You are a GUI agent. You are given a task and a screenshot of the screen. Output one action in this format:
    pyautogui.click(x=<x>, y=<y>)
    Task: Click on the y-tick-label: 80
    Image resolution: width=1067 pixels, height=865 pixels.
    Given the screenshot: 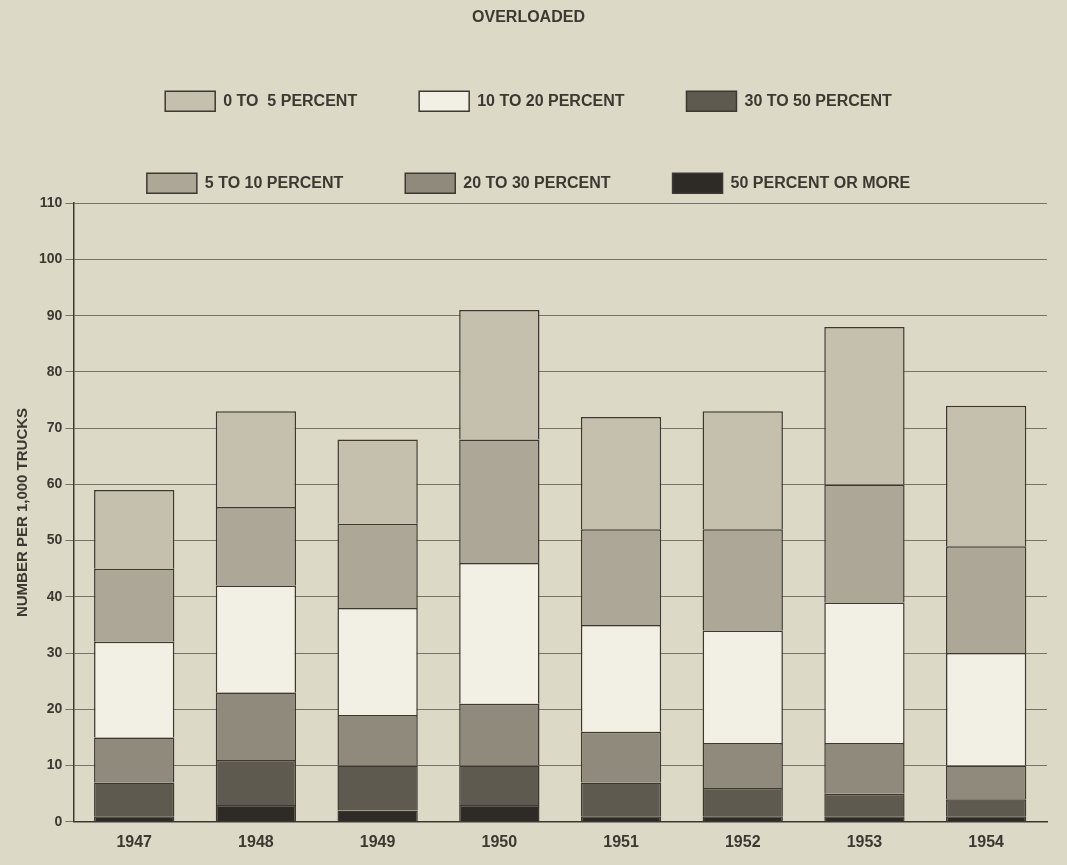 What is the action you would take?
    pyautogui.click(x=54, y=370)
    